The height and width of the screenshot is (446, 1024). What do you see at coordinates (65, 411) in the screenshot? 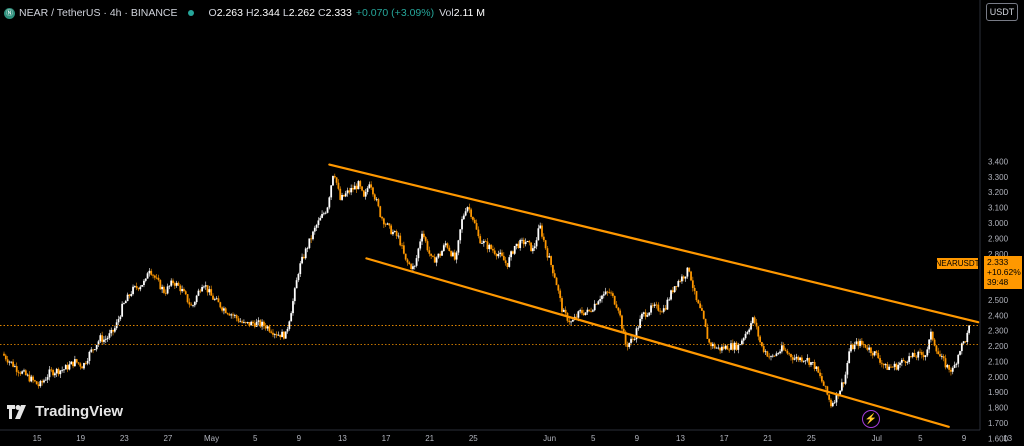
I see `tradingview-logo: TradingView` at bounding box center [65, 411].